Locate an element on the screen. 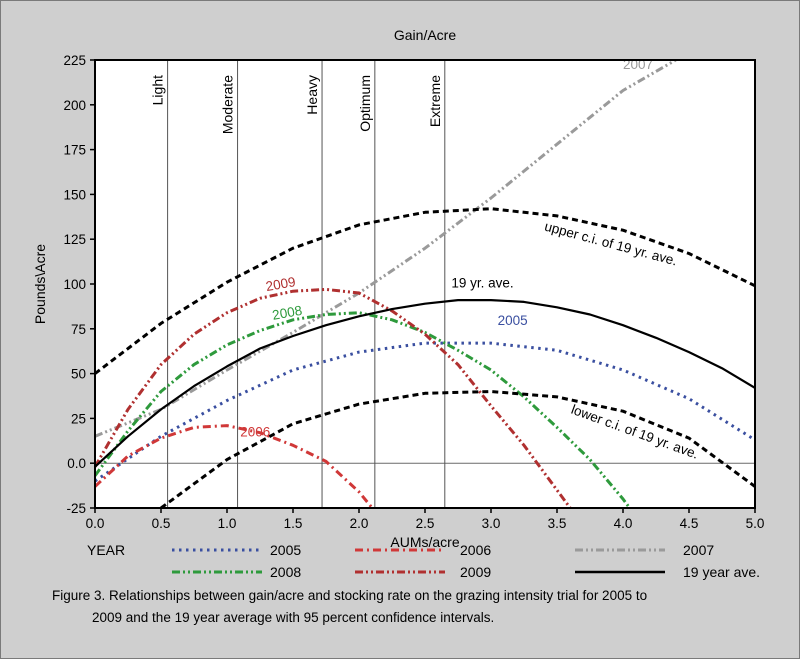  x-tick-label-6: 3.0 is located at coordinates (491, 523).